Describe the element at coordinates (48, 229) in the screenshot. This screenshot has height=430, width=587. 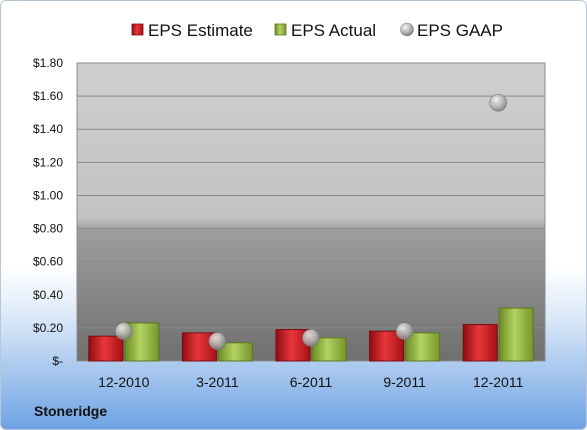
I see `y-tick-label: $0.80` at that location.